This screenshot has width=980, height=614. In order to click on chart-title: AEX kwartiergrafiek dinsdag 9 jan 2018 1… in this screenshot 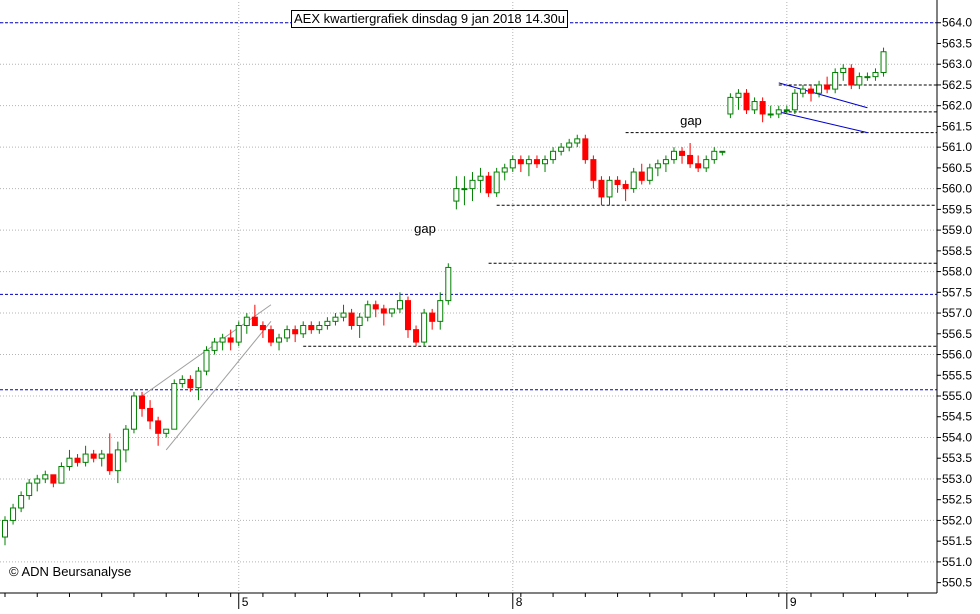, I will do `click(430, 19)`.